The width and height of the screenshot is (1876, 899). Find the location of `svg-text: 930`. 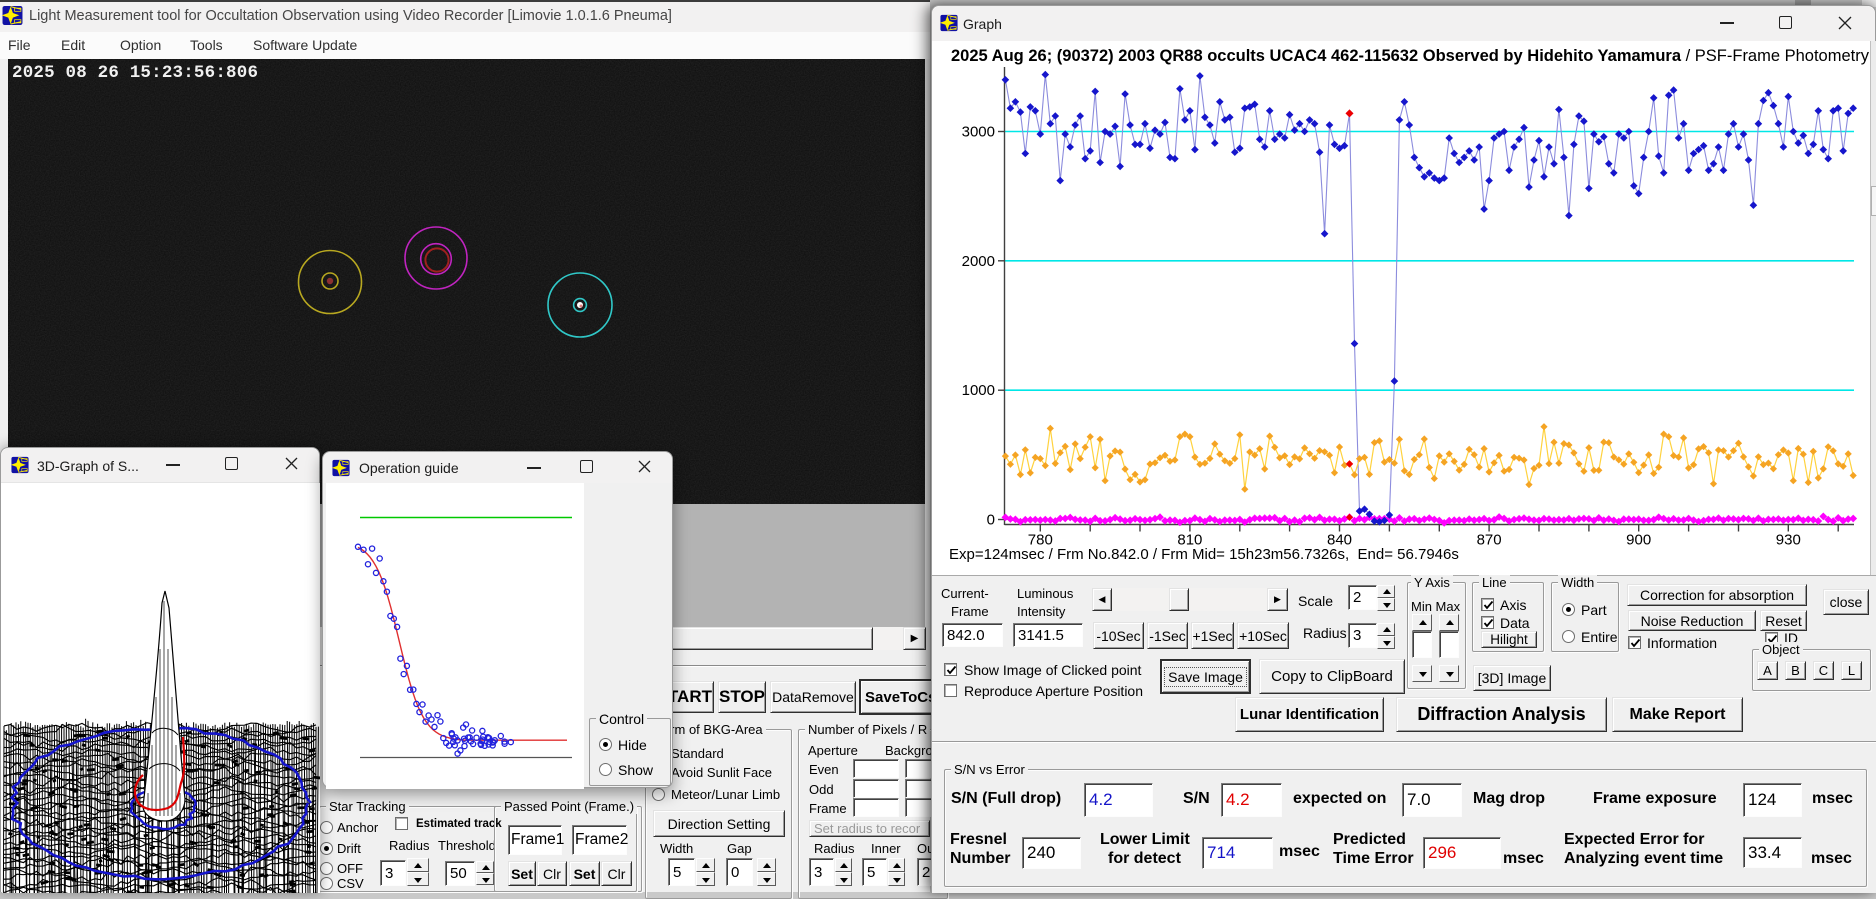

svg-text: 930 is located at coordinates (1788, 540).